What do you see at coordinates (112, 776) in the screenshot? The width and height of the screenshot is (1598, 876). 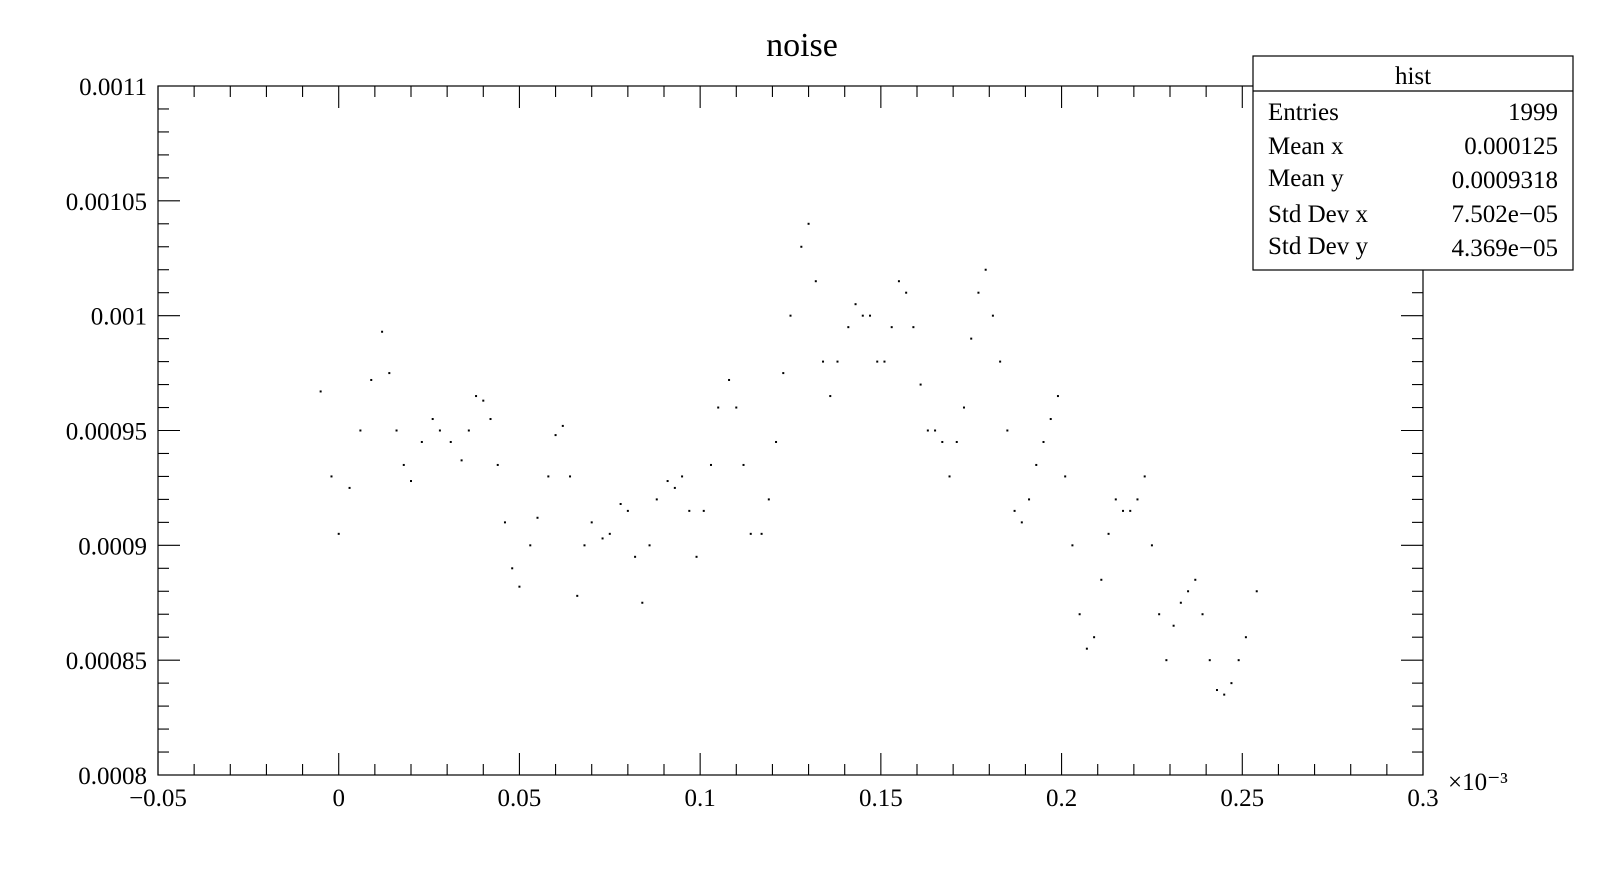 I see `y-tick-label: 0.0008` at bounding box center [112, 776].